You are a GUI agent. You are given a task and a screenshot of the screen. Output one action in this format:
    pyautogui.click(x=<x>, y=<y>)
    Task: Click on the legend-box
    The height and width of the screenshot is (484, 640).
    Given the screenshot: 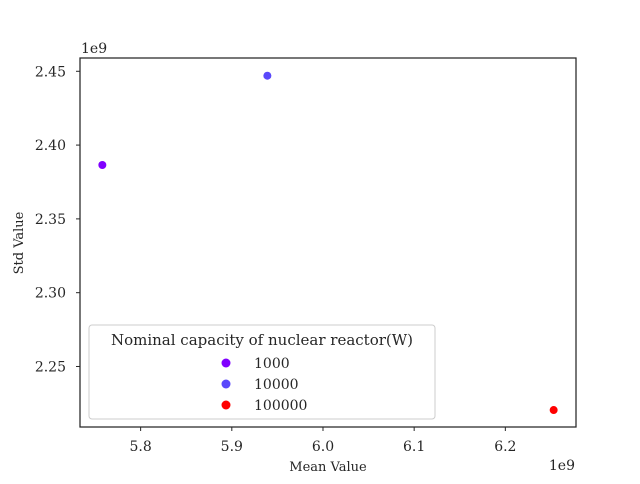 What is the action you would take?
    pyautogui.click(x=262, y=372)
    